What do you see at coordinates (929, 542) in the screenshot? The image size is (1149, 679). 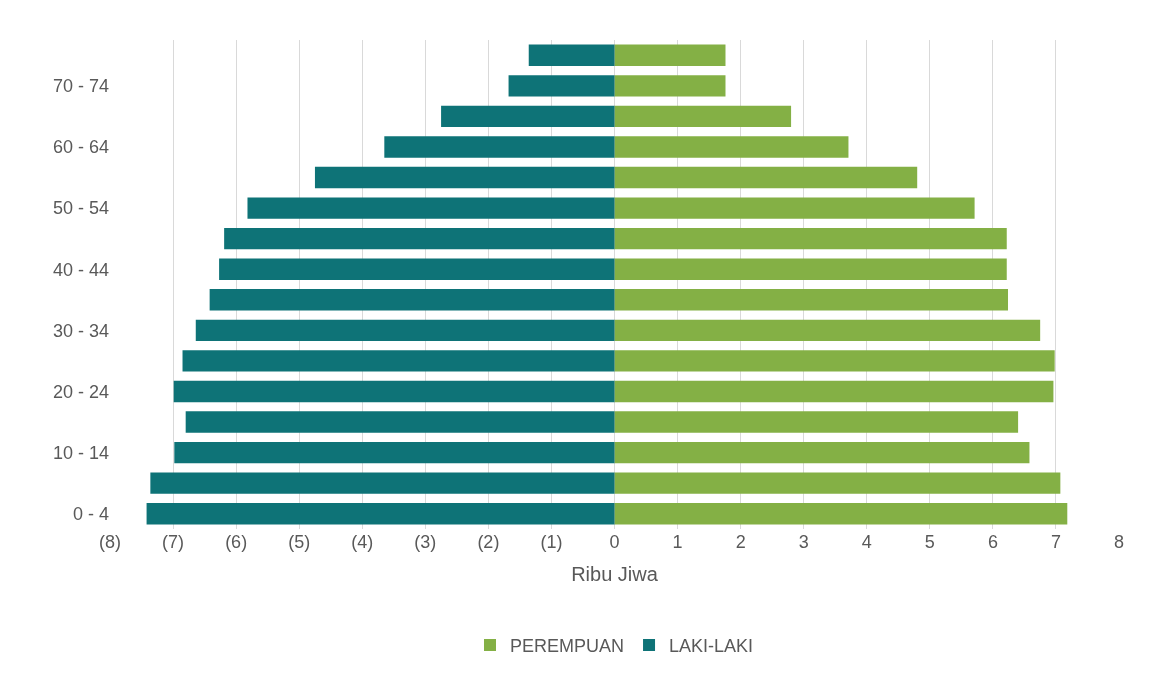 I see `x-tick-label: 5` at bounding box center [929, 542].